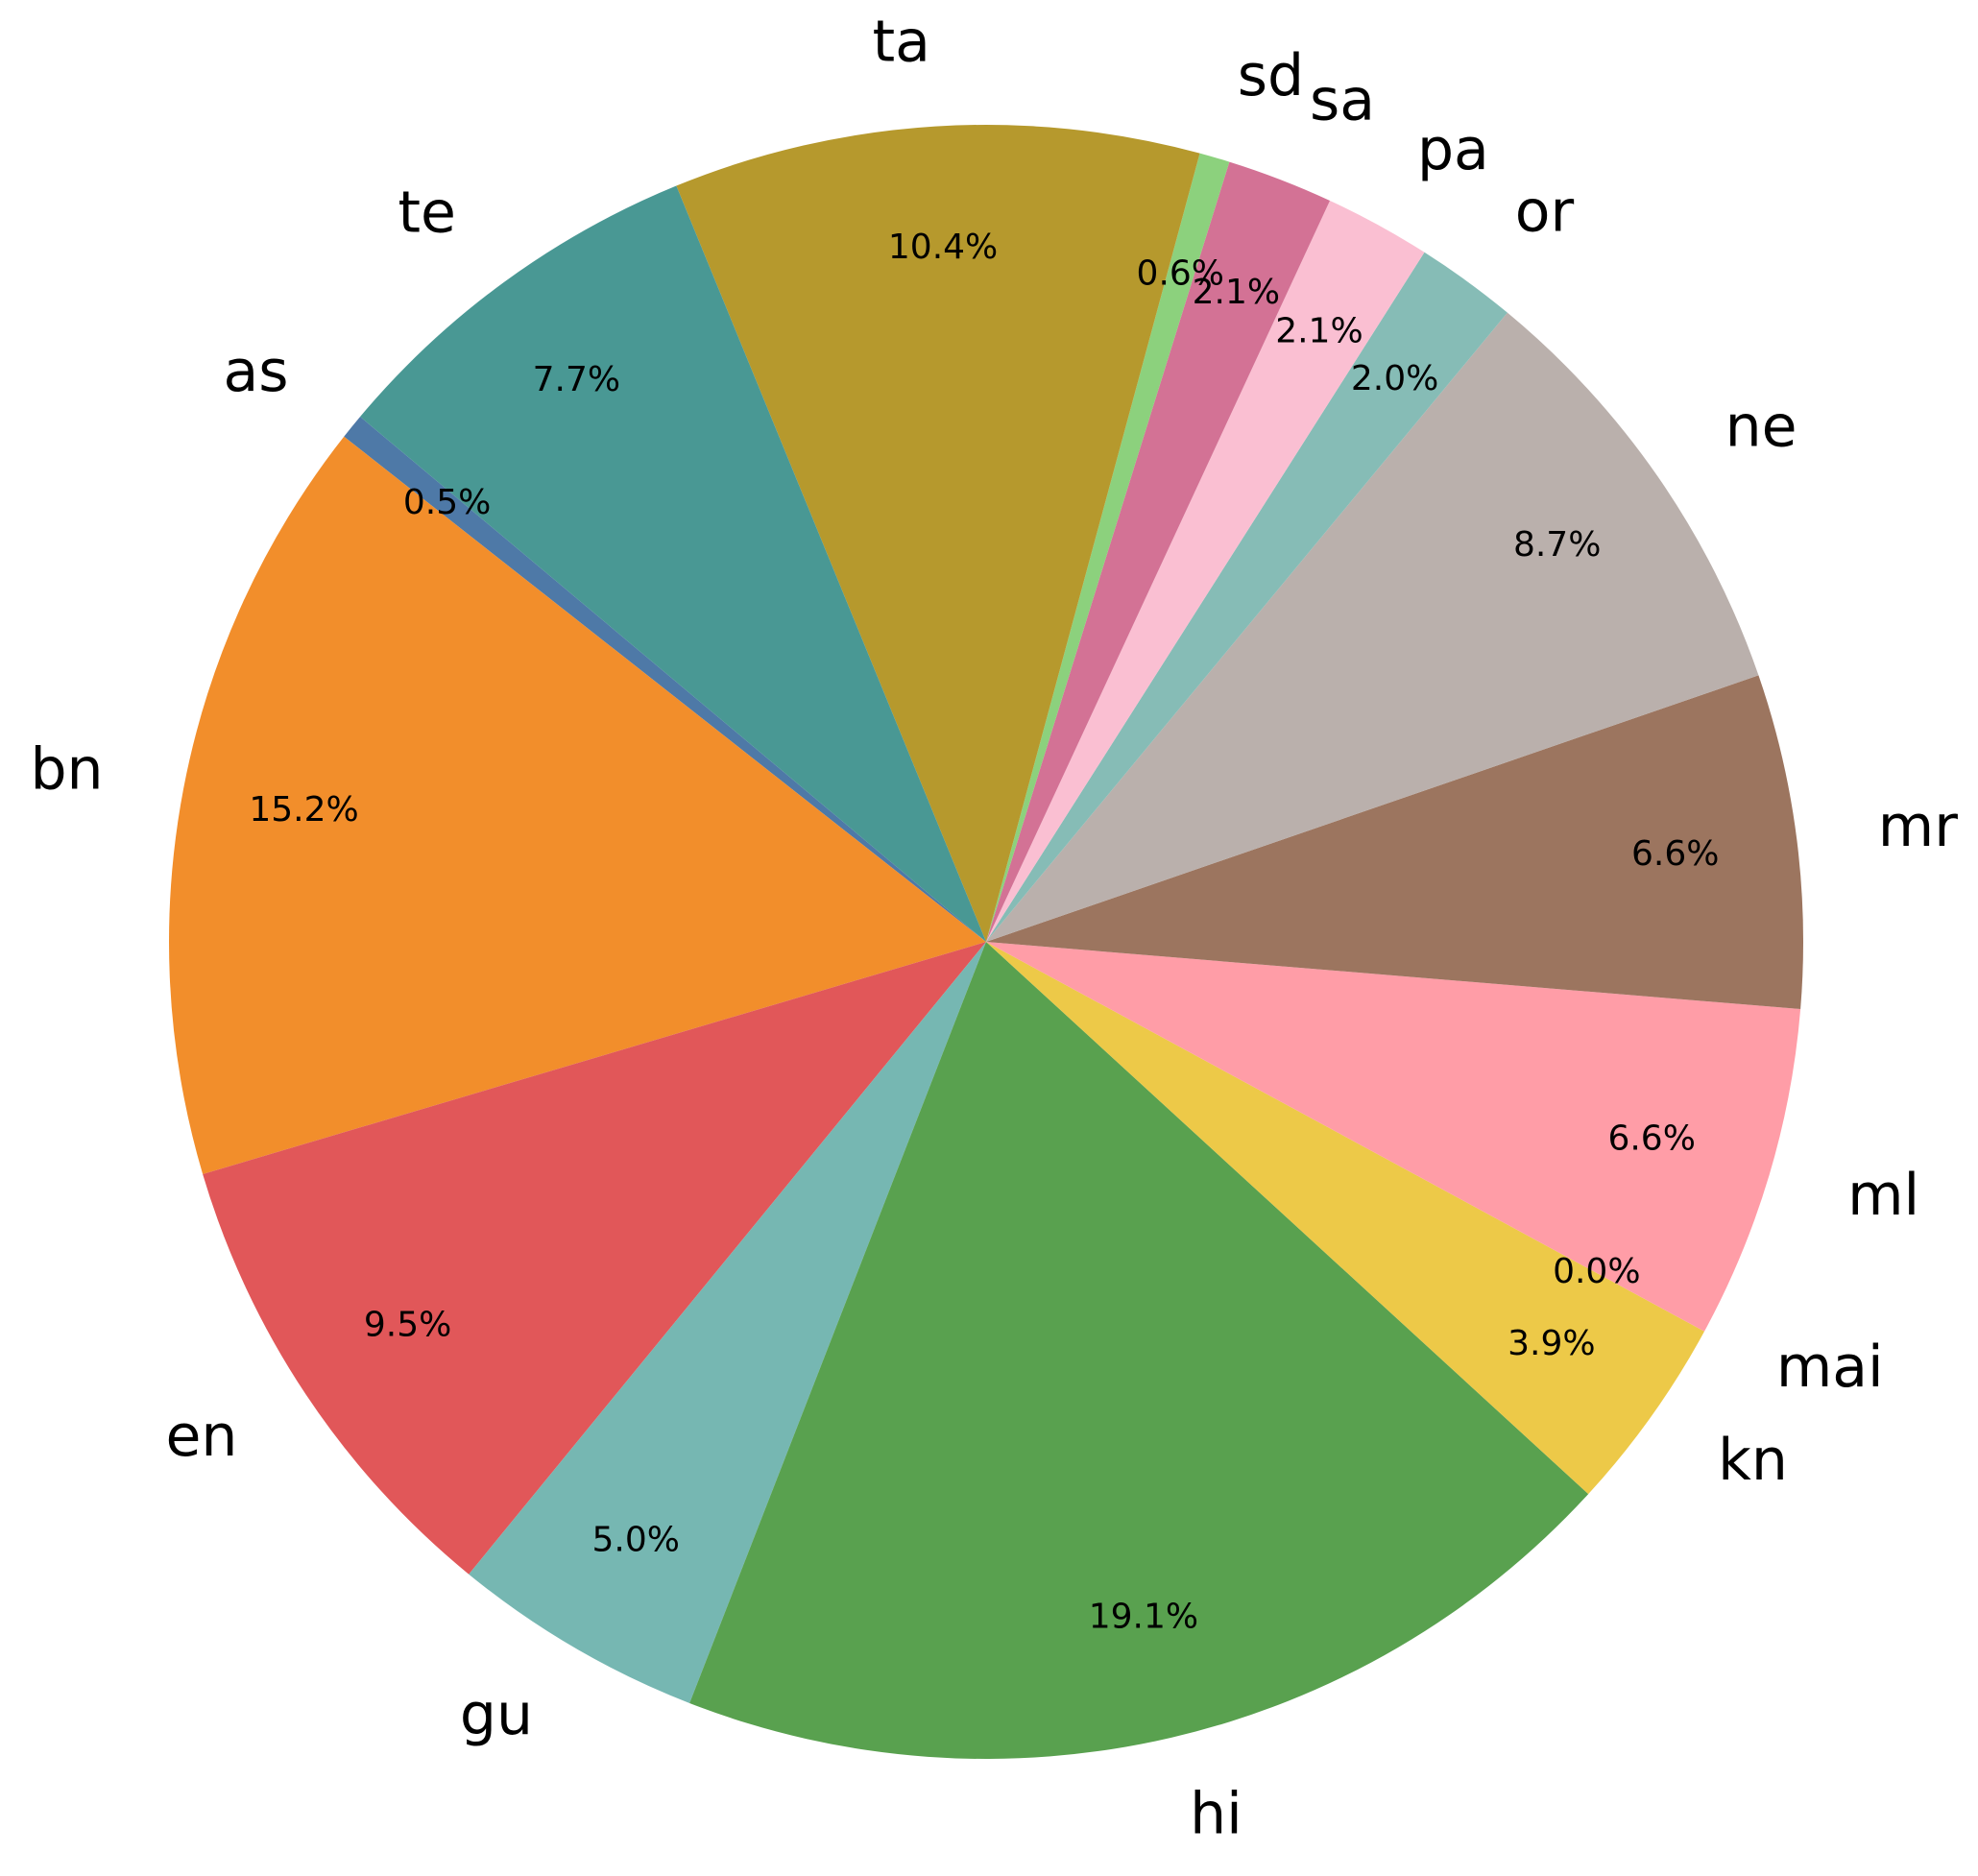 The width and height of the screenshot is (1978, 1876). Describe the element at coordinates (1271, 75) in the screenshot. I see `category-label: sd` at that location.